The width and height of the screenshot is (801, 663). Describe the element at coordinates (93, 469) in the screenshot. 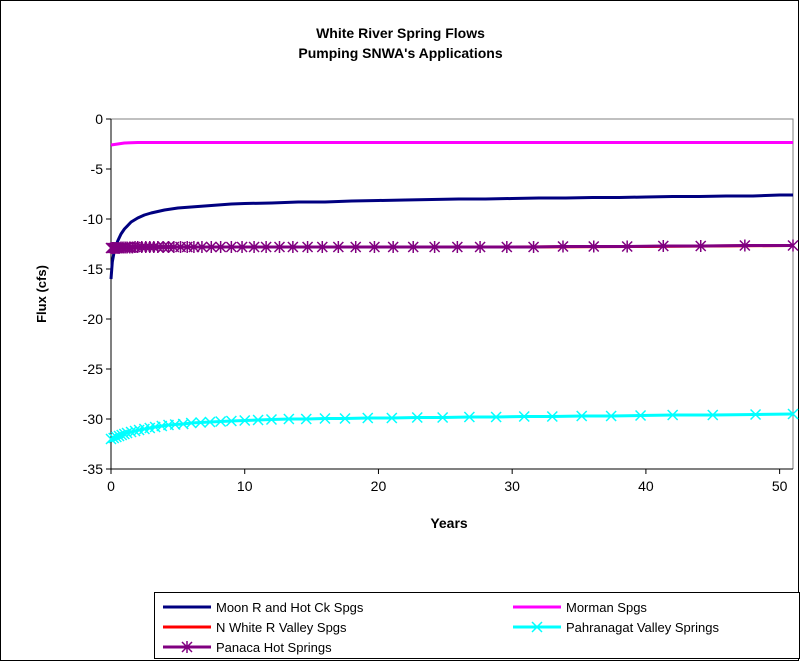

I see `y-tick-label: -35` at that location.